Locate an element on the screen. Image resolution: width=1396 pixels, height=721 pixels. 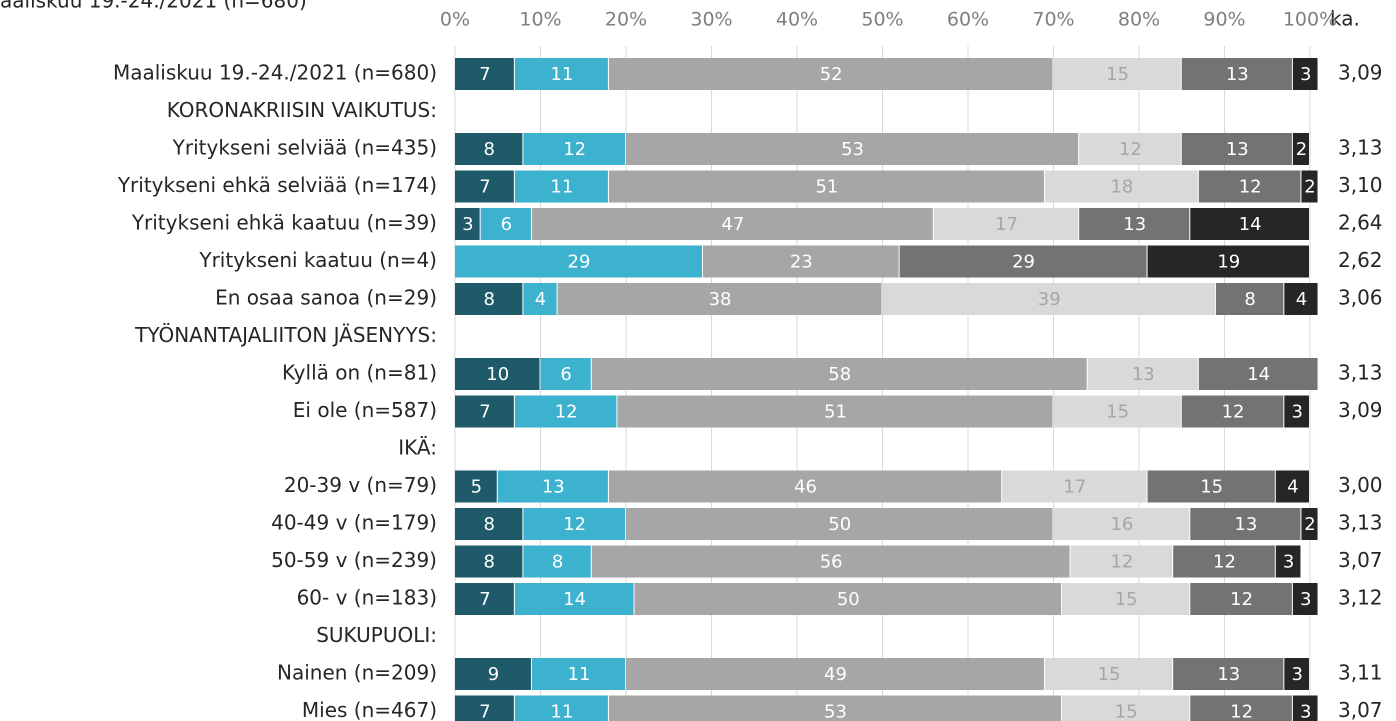
segment-label: 51 is located at coordinates (826, 187).